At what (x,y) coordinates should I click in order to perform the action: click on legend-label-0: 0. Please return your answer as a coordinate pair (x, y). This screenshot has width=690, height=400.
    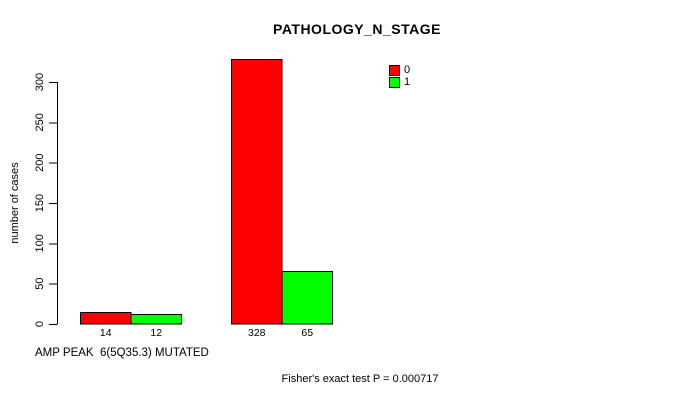
    Looking at the image, I should click on (407, 70).